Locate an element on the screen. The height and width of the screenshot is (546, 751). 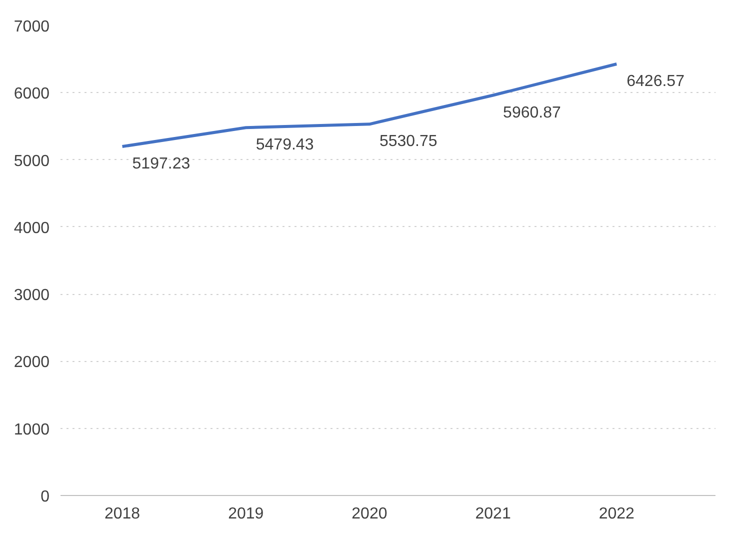
line-series is located at coordinates (369, 105).